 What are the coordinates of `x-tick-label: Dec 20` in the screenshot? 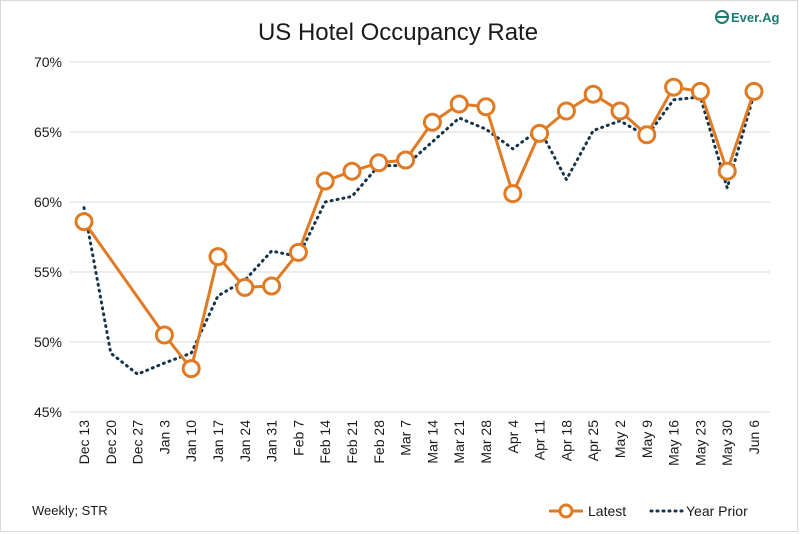 It's located at (111, 442).